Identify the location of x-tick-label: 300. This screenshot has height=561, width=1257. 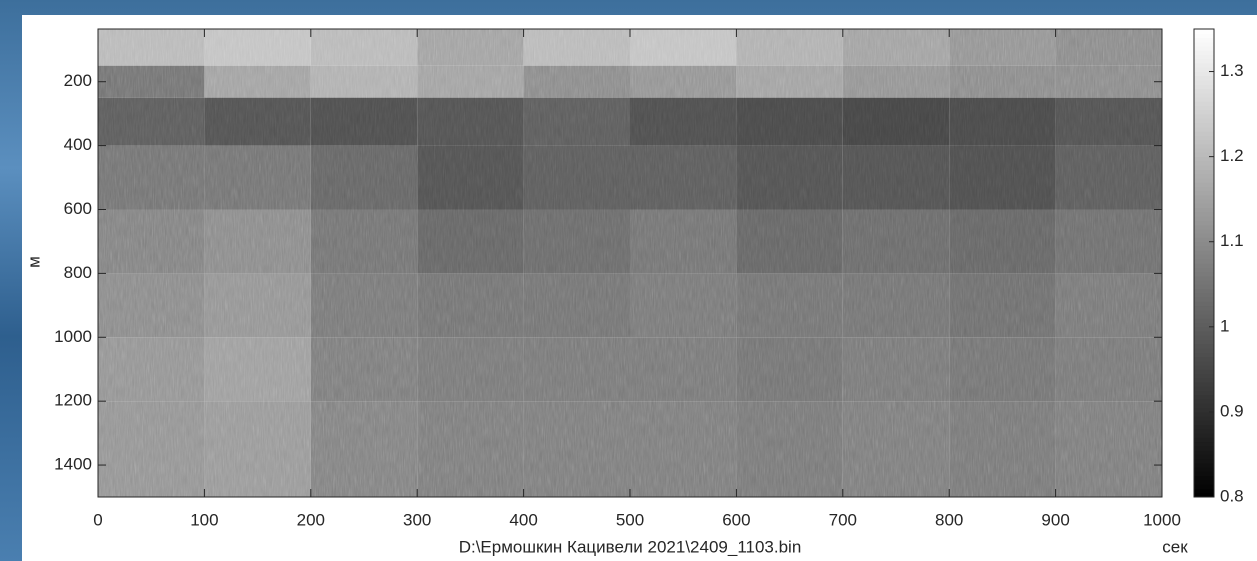
(417, 519).